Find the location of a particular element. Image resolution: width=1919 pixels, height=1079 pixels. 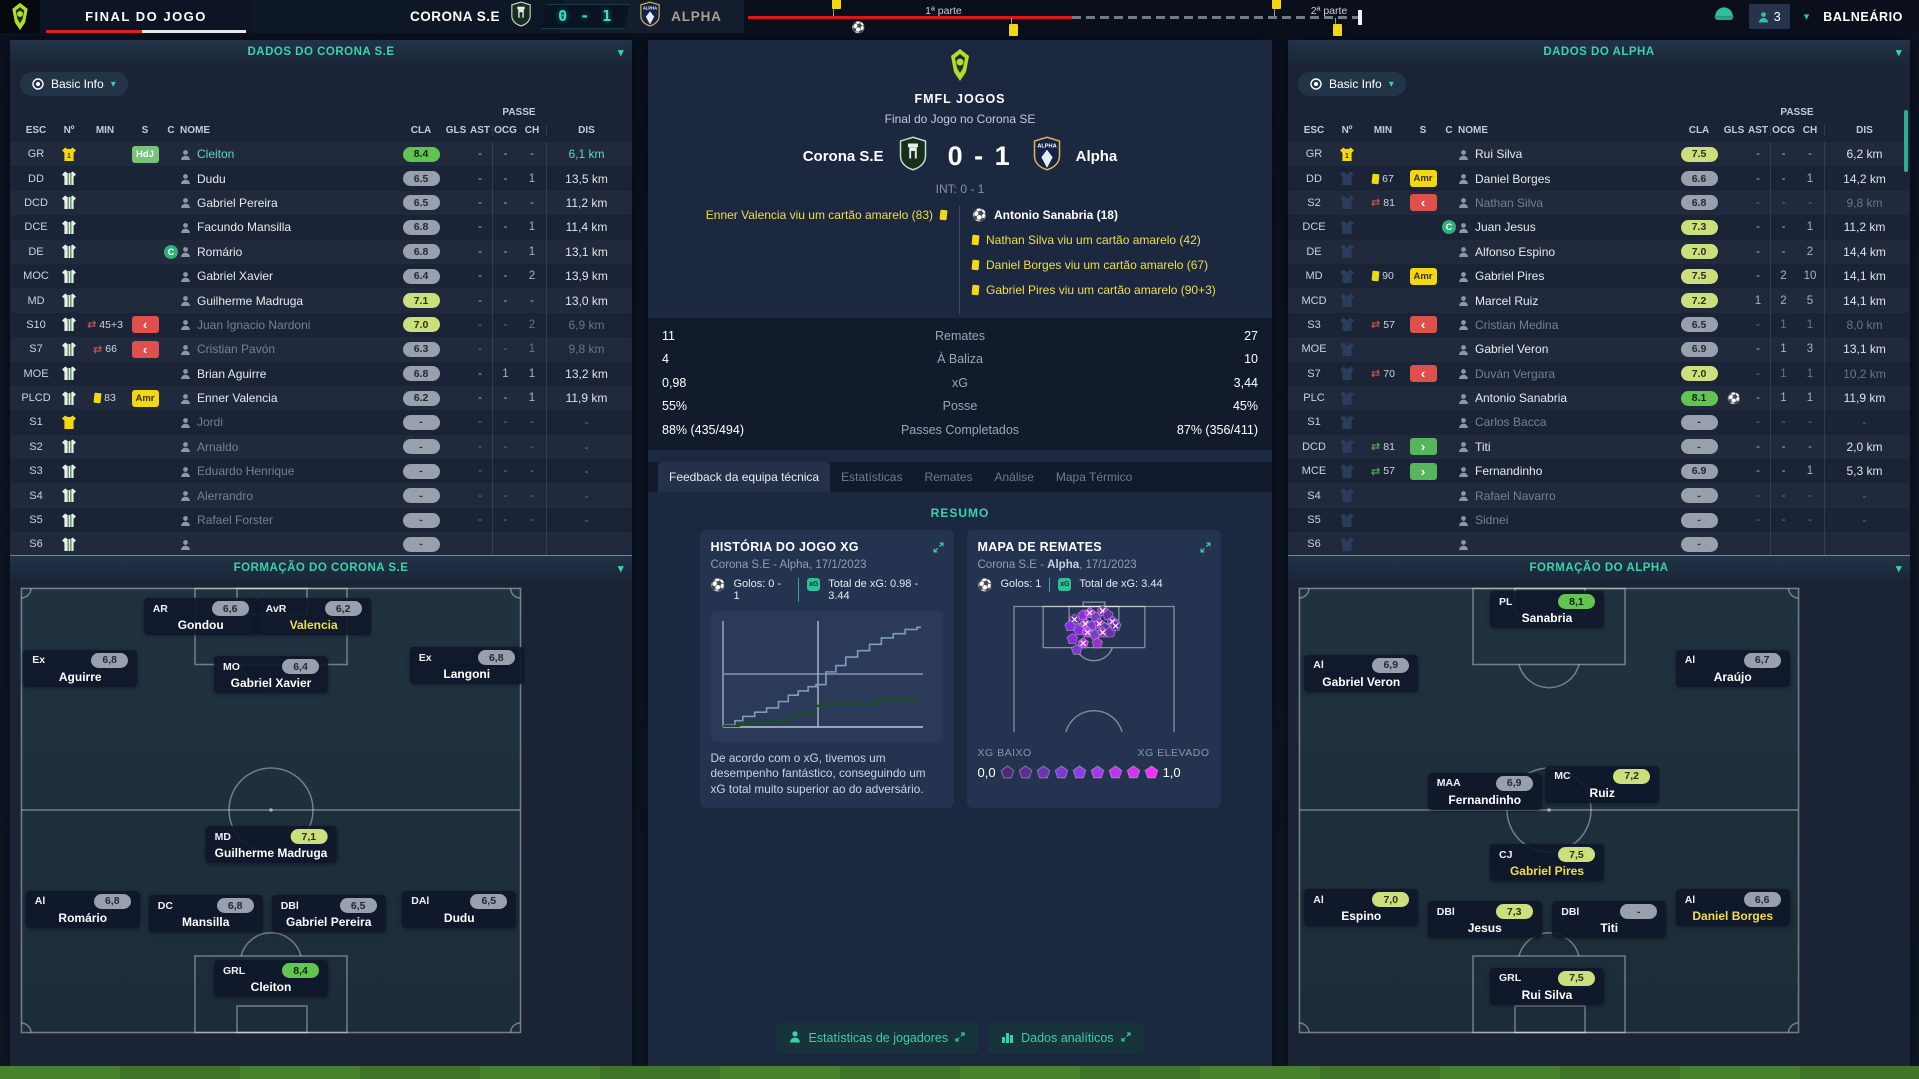

table-row: PLC Antonio Sanabria 8.1 ⚽ -1 1 11,9 km is located at coordinates (1599, 398).